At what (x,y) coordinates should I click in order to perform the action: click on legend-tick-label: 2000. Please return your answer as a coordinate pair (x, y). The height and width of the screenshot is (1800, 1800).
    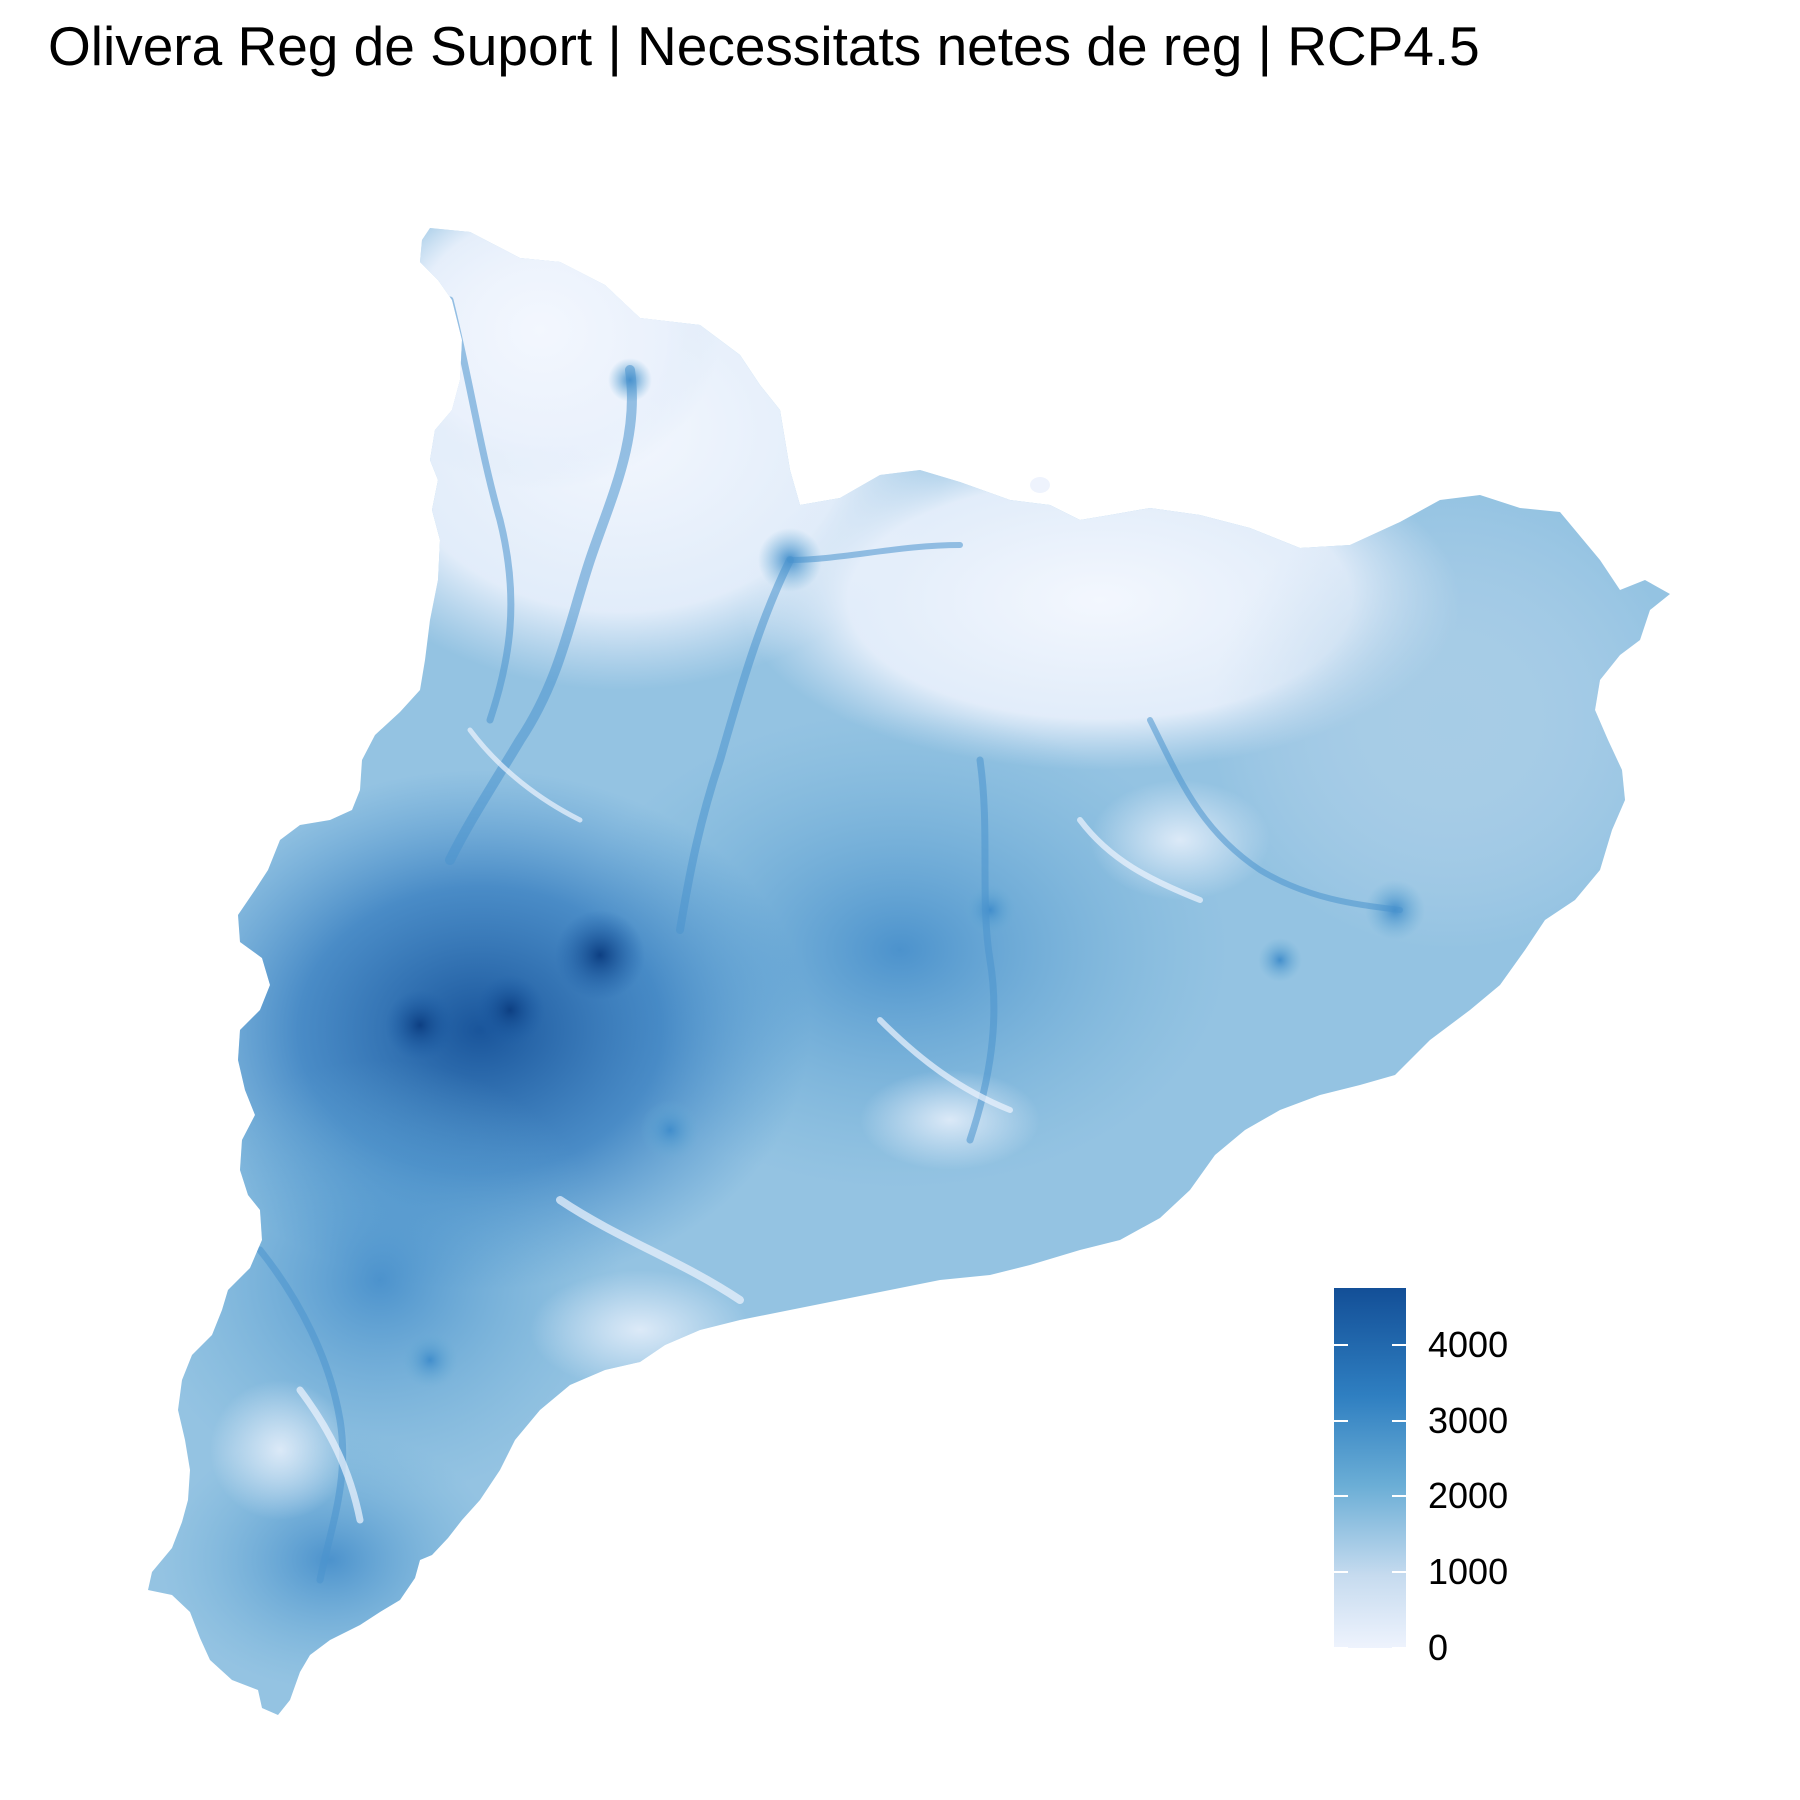
    Looking at the image, I should click on (1468, 1496).